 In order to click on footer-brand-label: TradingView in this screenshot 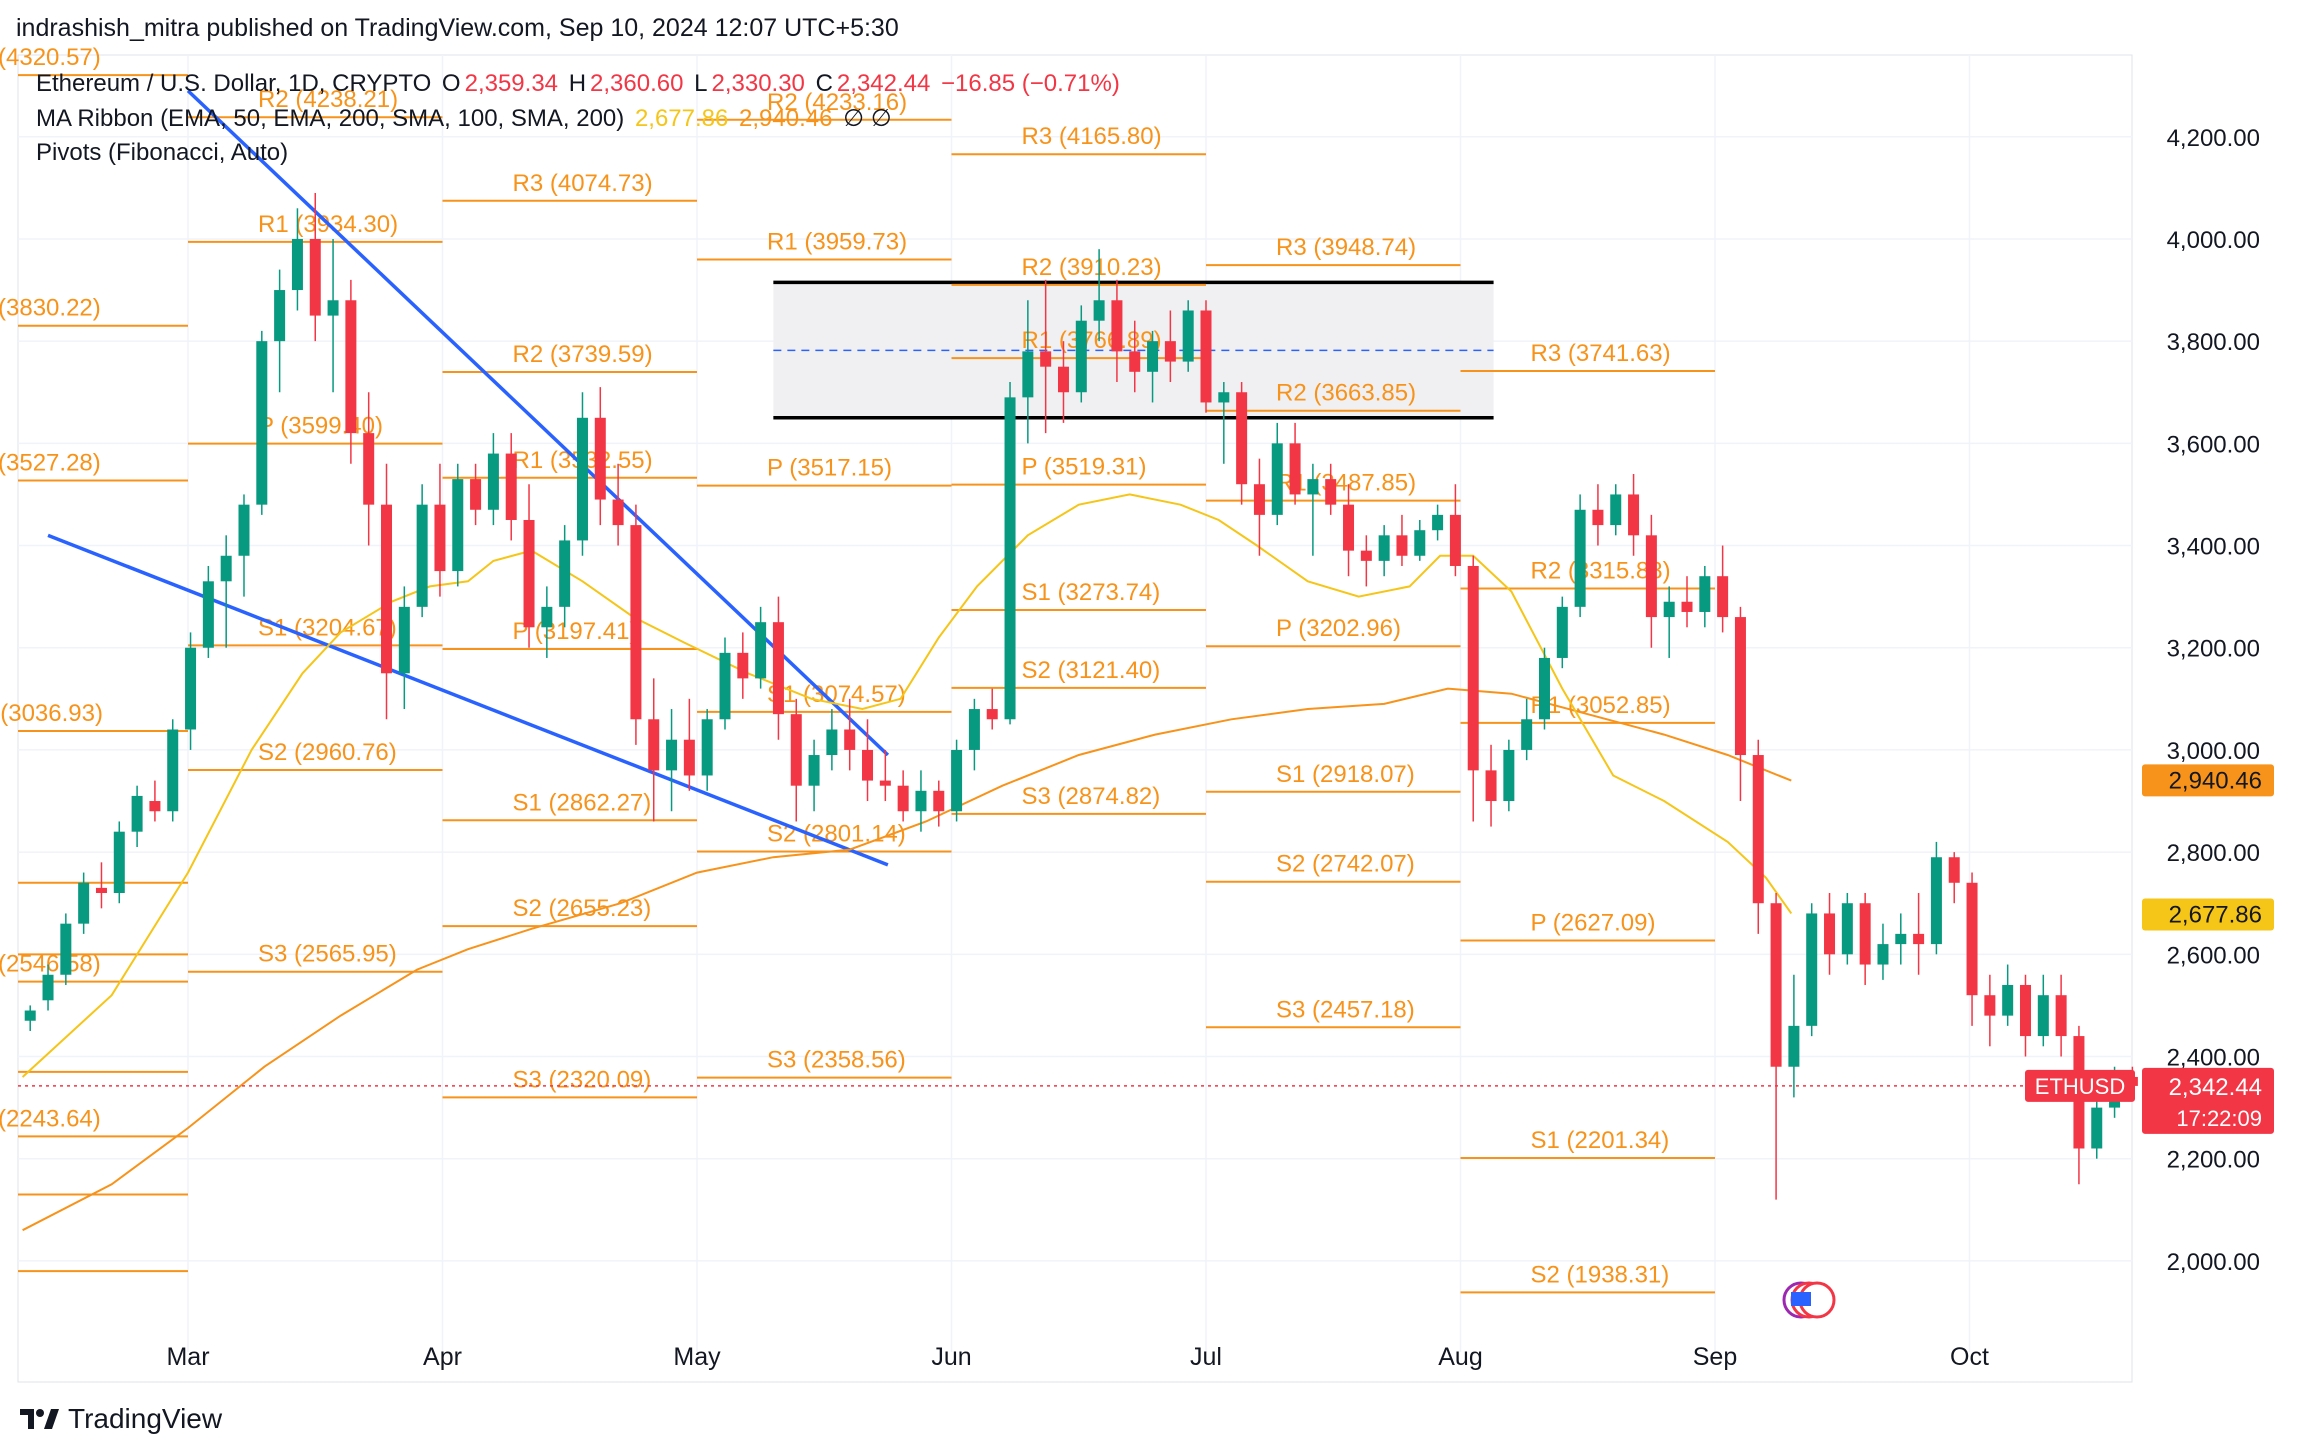, I will do `click(145, 1418)`.